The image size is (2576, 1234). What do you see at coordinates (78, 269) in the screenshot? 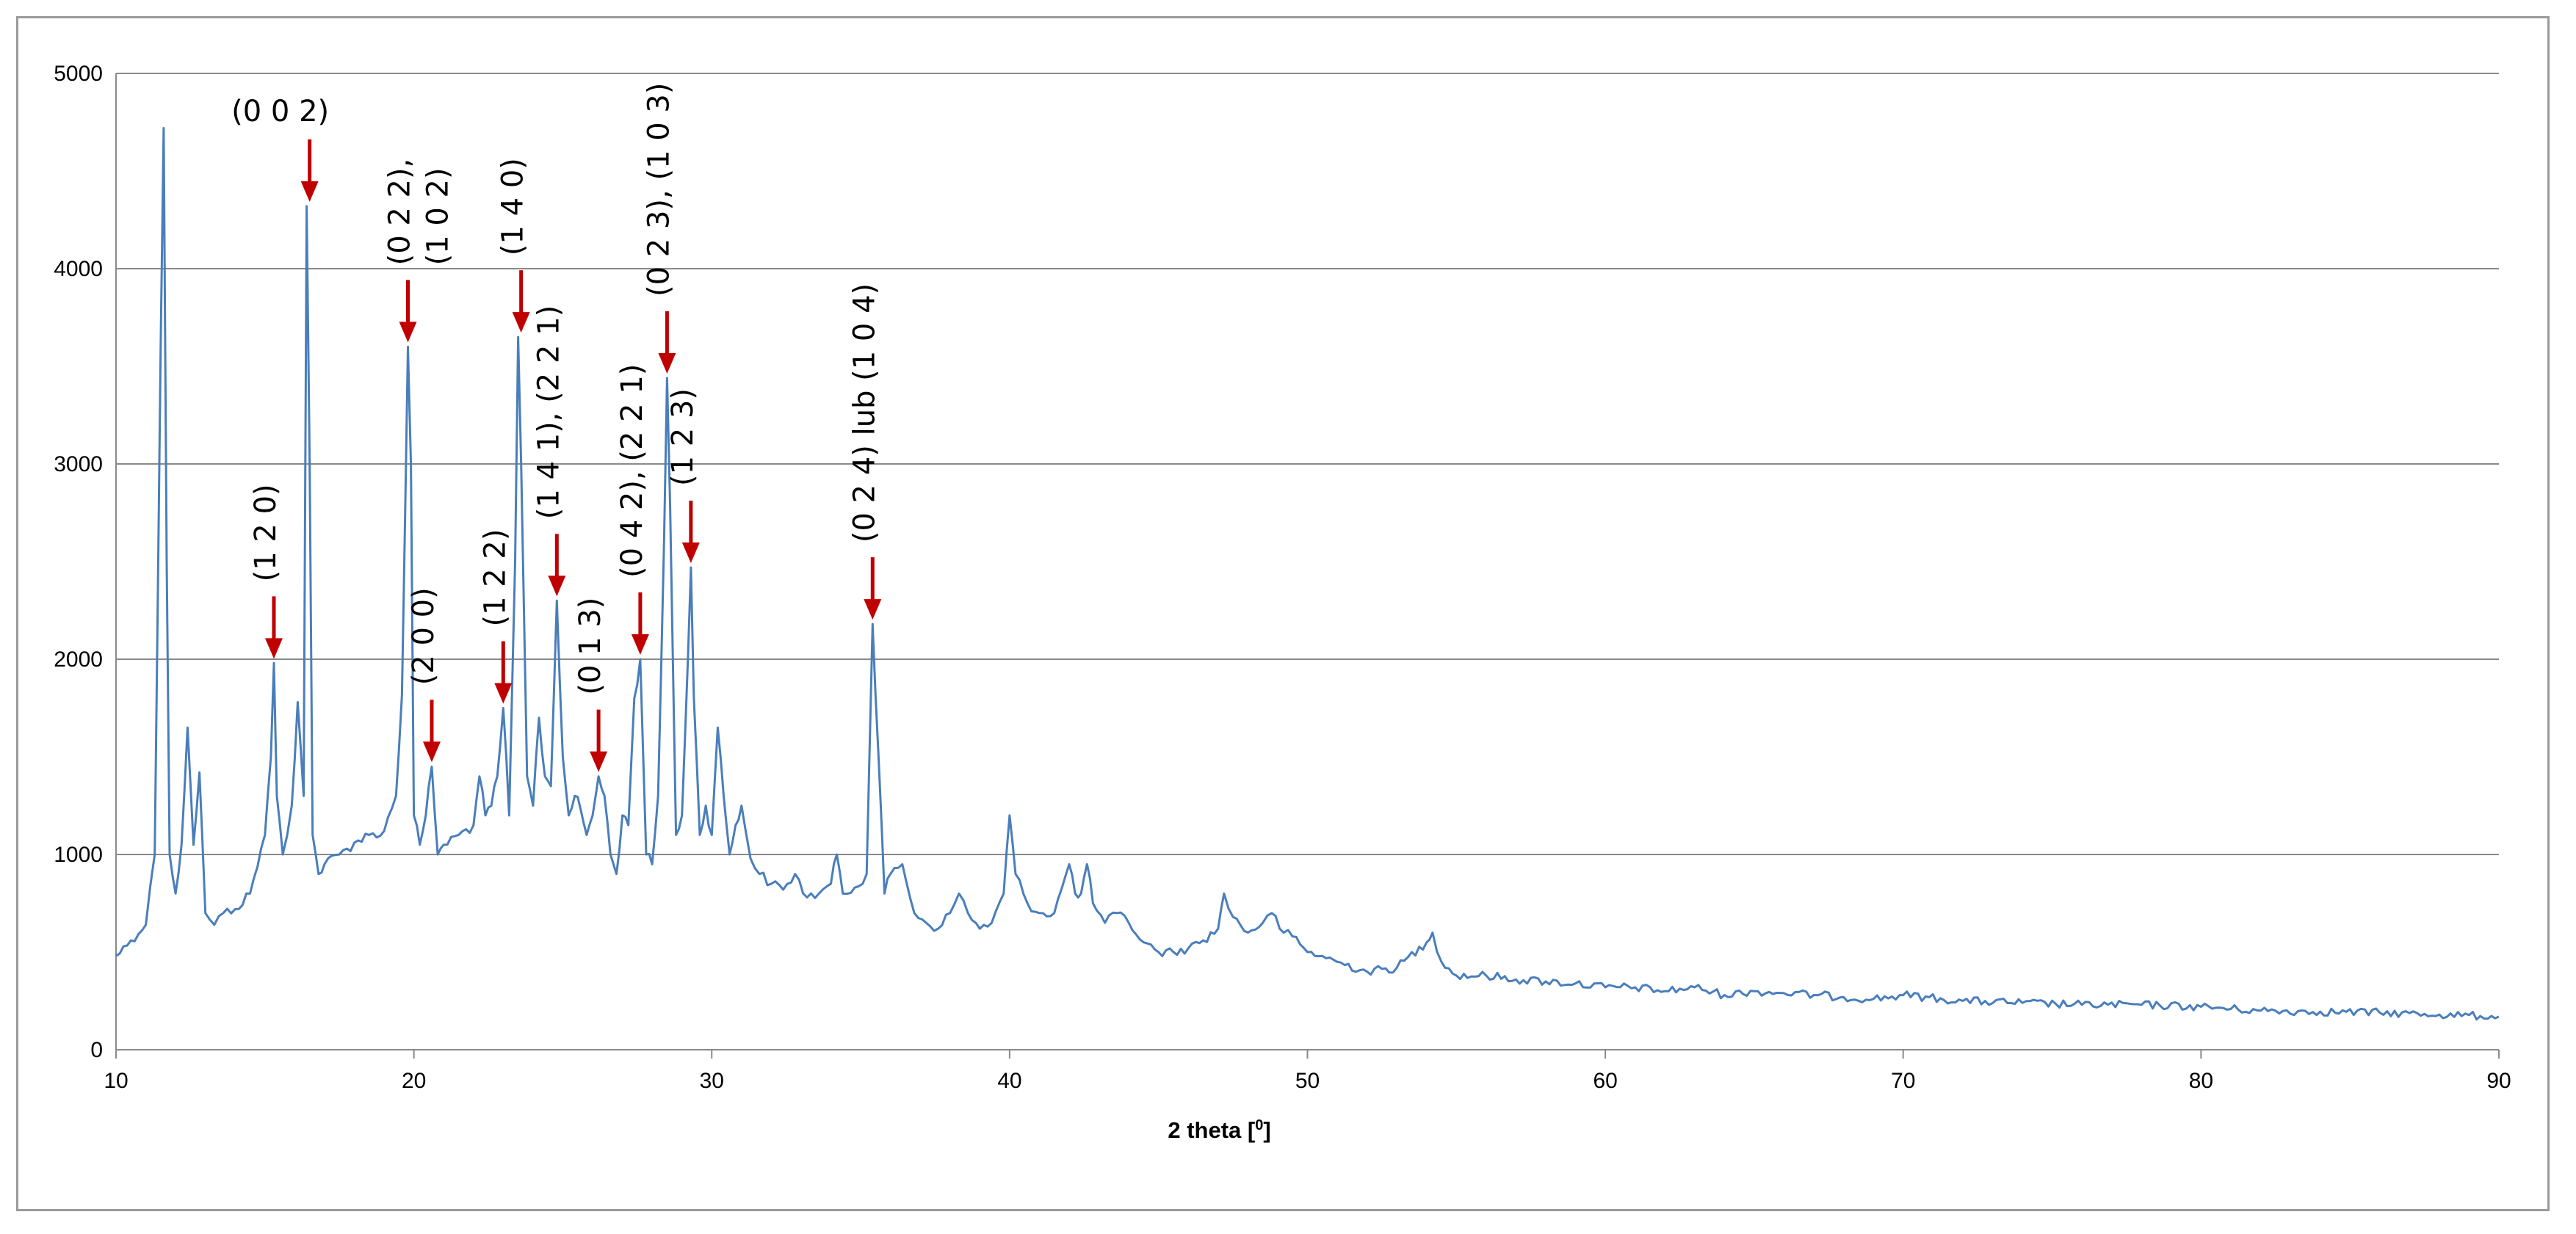
I see `y-tick-label: 4000` at bounding box center [78, 269].